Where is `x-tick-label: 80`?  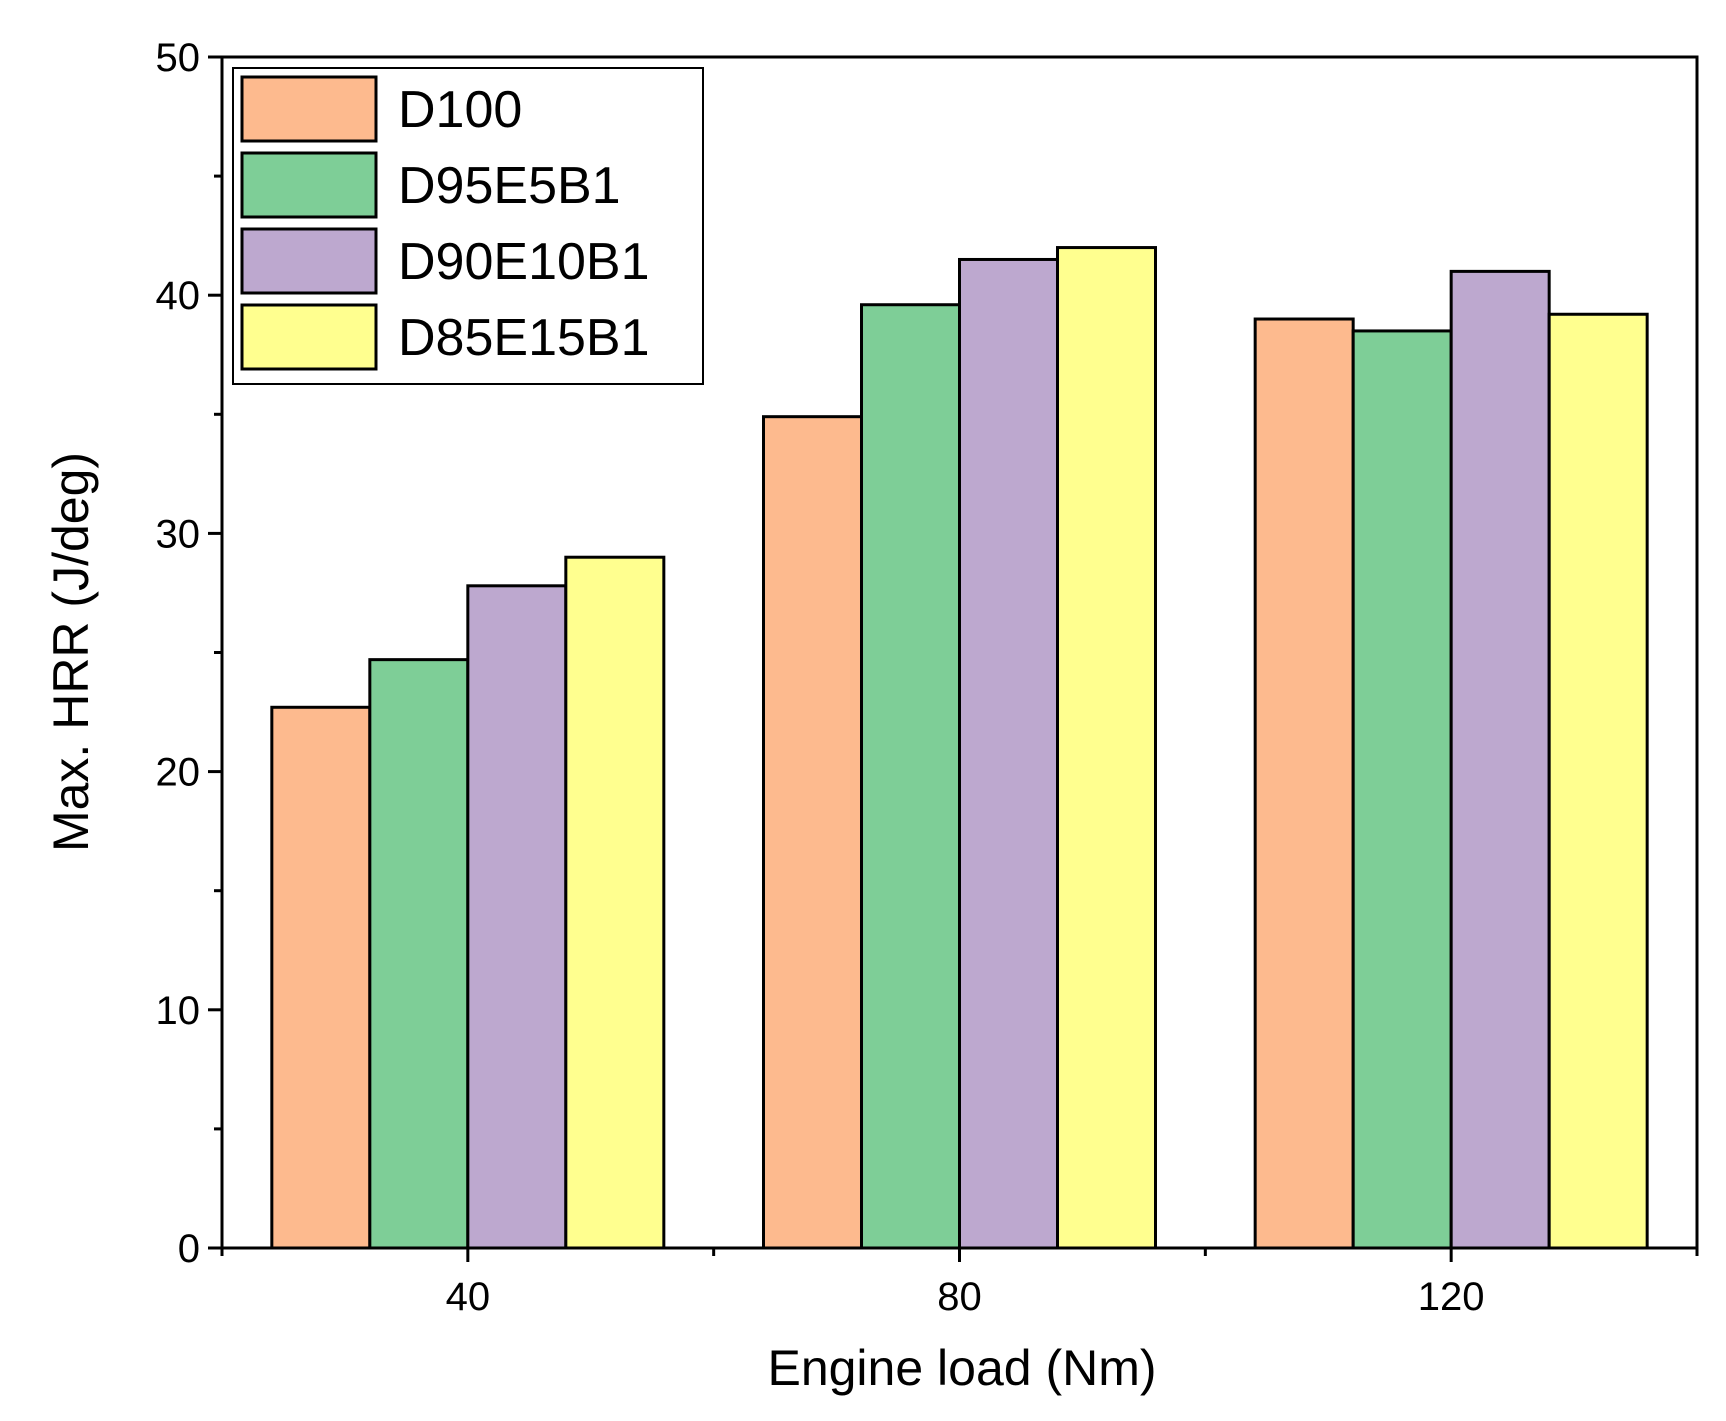
x-tick-label: 80 is located at coordinates (959, 1297).